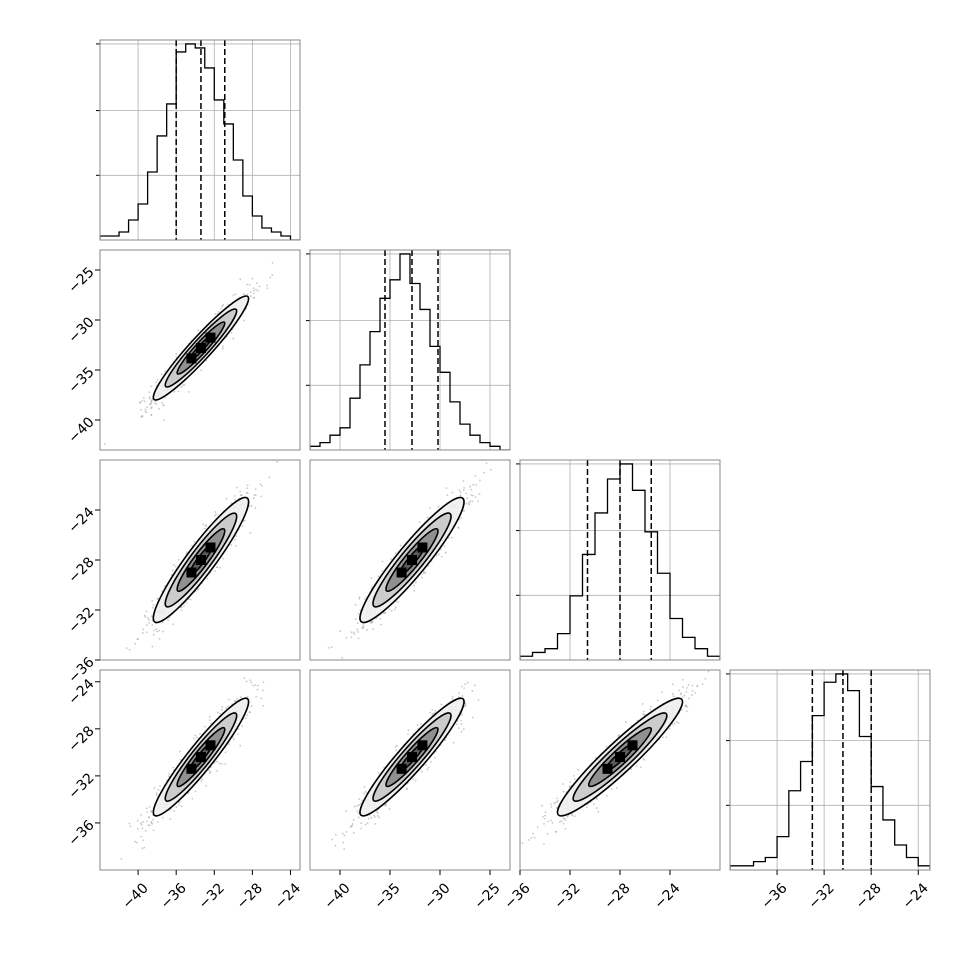  Describe the element at coordinates (81, 786) in the screenshot. I see `y-tick-label: −32` at that location.